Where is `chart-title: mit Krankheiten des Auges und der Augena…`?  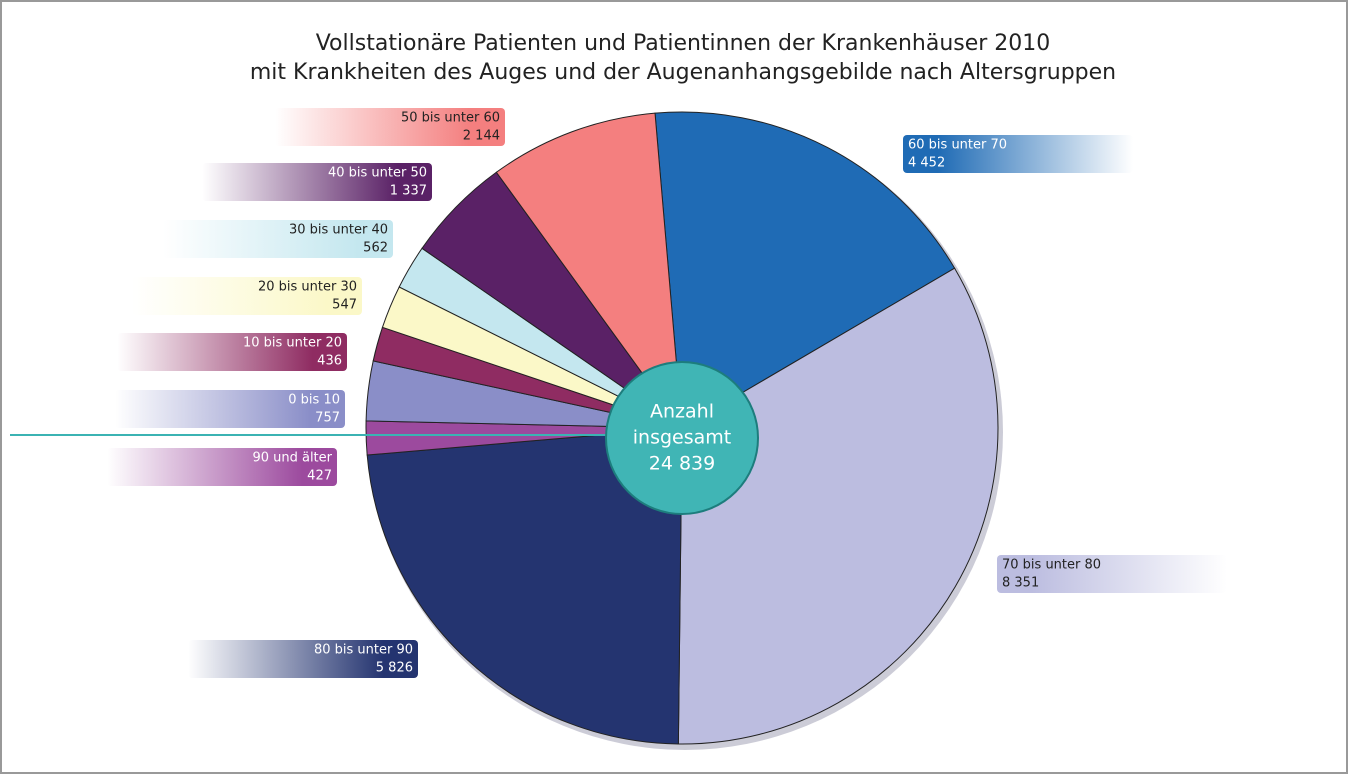 chart-title: mit Krankheiten des Auges und der Augena… is located at coordinates (683, 72).